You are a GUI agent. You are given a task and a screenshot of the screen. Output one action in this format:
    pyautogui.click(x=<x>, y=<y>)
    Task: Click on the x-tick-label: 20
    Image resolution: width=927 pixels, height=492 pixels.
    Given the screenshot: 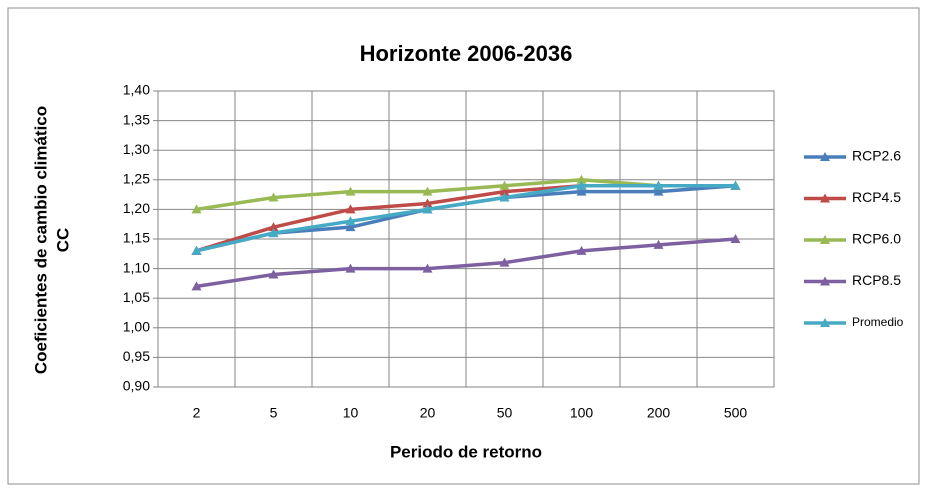 What is the action you would take?
    pyautogui.click(x=428, y=413)
    